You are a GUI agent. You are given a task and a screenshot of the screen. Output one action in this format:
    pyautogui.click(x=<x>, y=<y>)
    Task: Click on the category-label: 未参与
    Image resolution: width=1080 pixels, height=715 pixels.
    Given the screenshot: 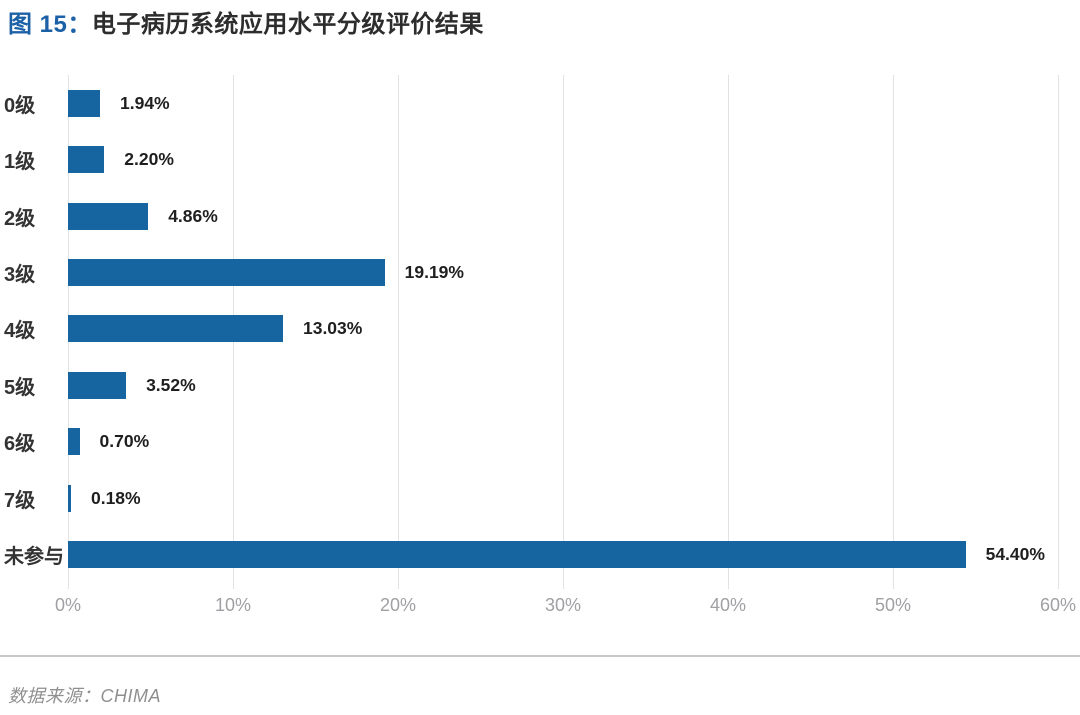 What is the action you would take?
    pyautogui.click(x=34, y=557)
    